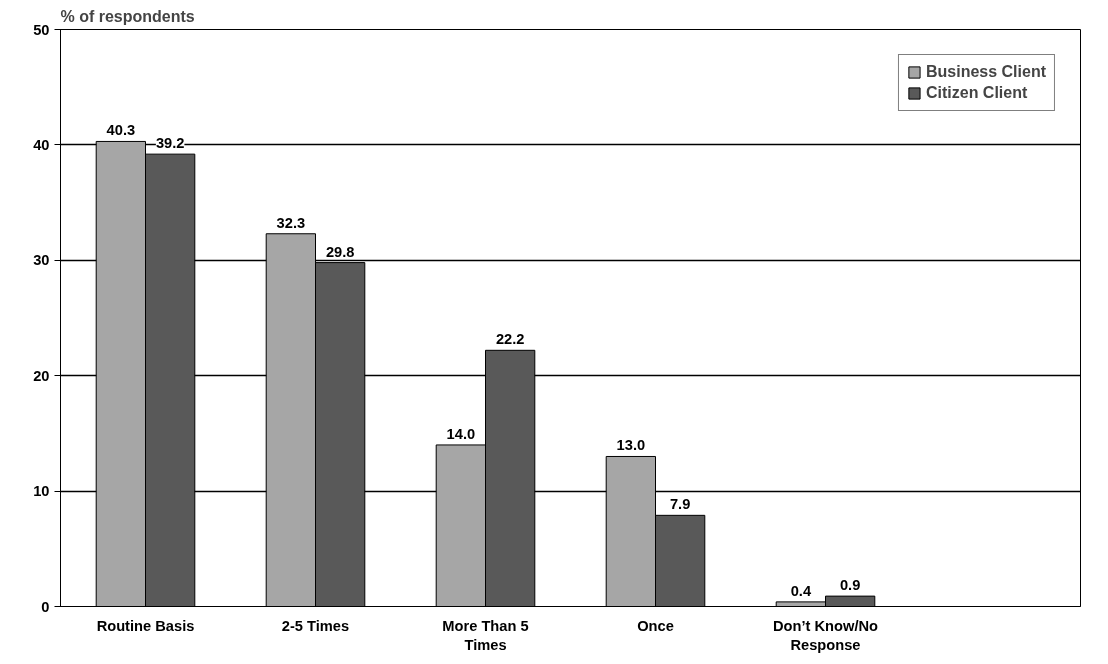 The height and width of the screenshot is (664, 1108). I want to click on y-tick-label: 0, so click(45, 606).